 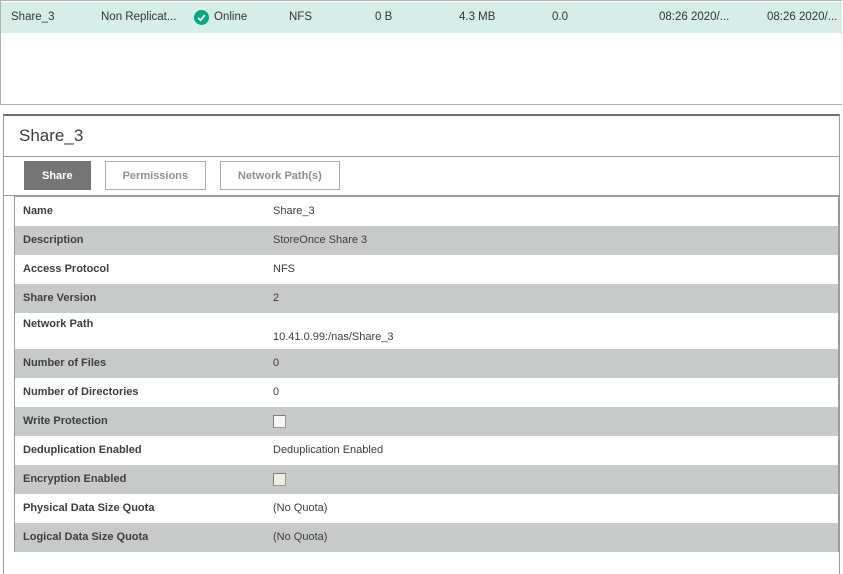 What do you see at coordinates (320, 240) in the screenshot?
I see `property-value: StoreOnce Share 3` at bounding box center [320, 240].